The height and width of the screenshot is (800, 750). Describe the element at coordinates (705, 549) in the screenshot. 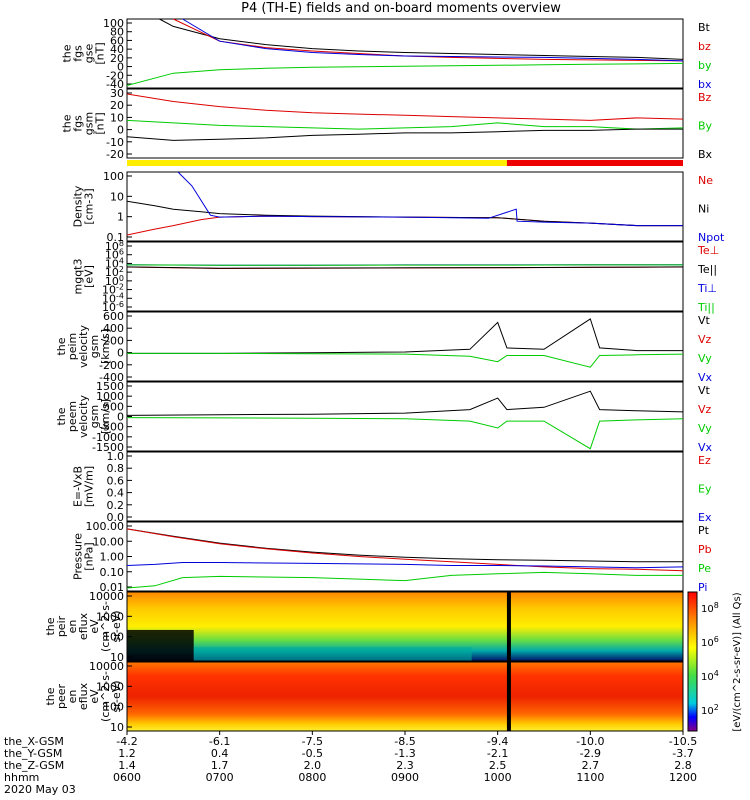

I see `legend-entry: Pb` at that location.